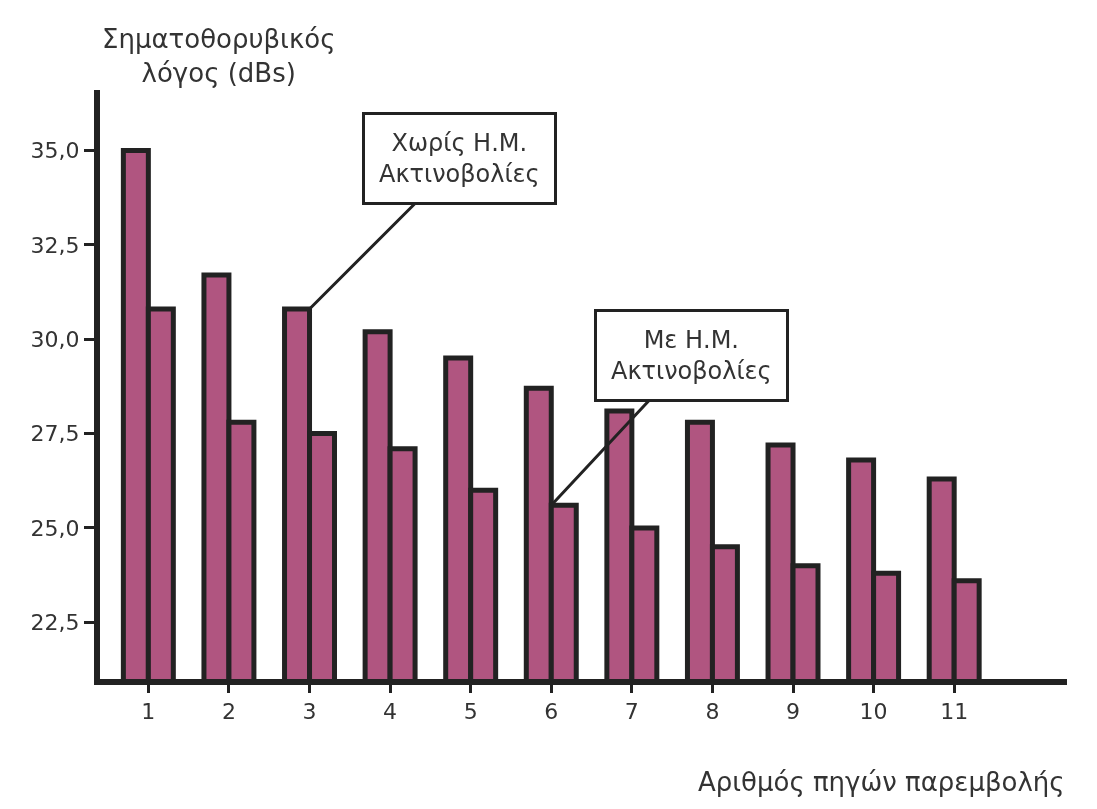 This screenshot has height=809, width=1097. Describe the element at coordinates (55, 434) in the screenshot. I see `y-tick-label: 27,5` at that location.